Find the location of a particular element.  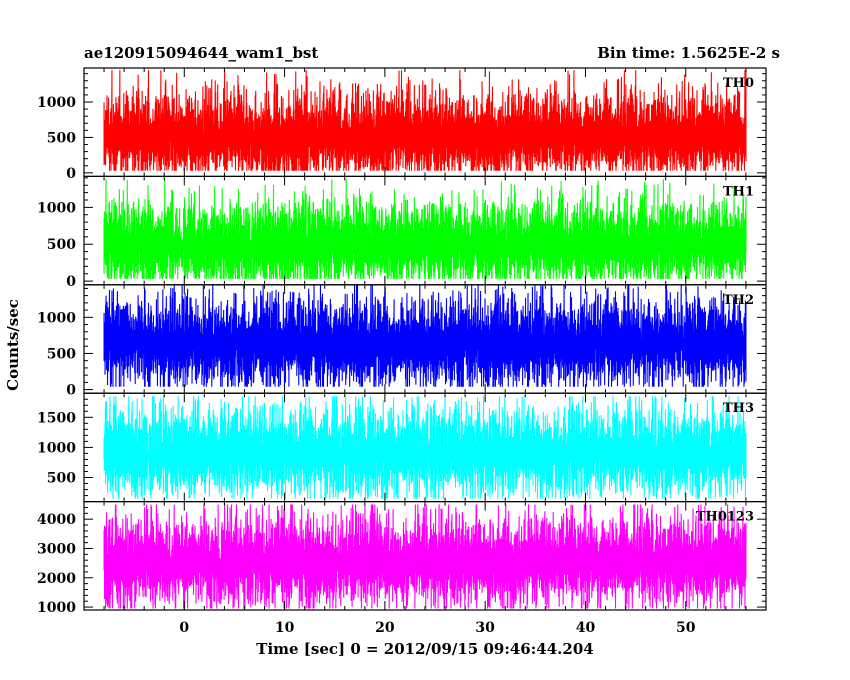

x-tick-label: 30 is located at coordinates (485, 628).